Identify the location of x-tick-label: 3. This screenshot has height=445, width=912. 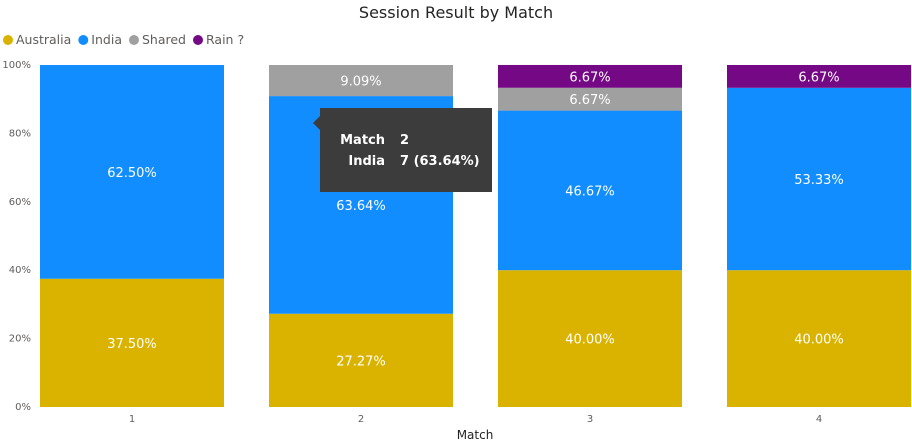
(590, 419).